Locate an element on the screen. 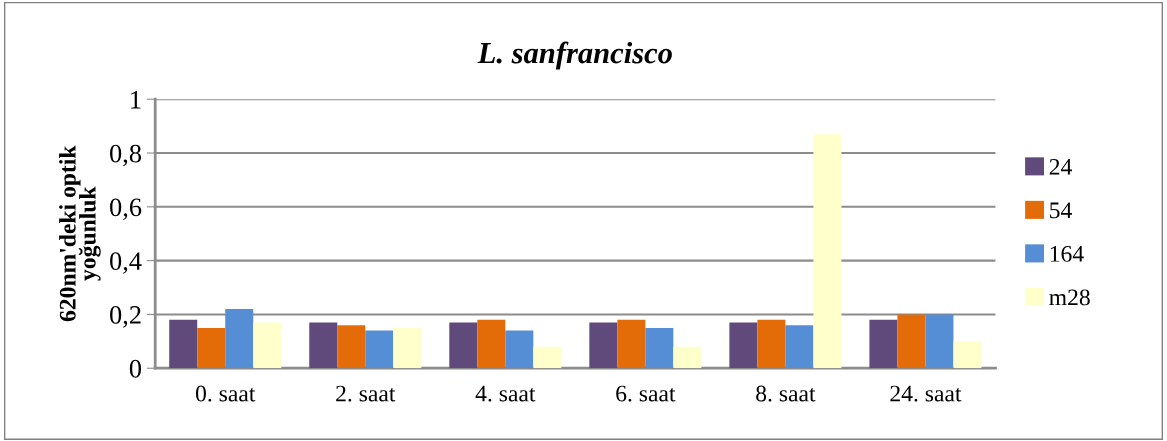 The image size is (1167, 441). chart-title: L. sanfrancisco is located at coordinates (574, 55).